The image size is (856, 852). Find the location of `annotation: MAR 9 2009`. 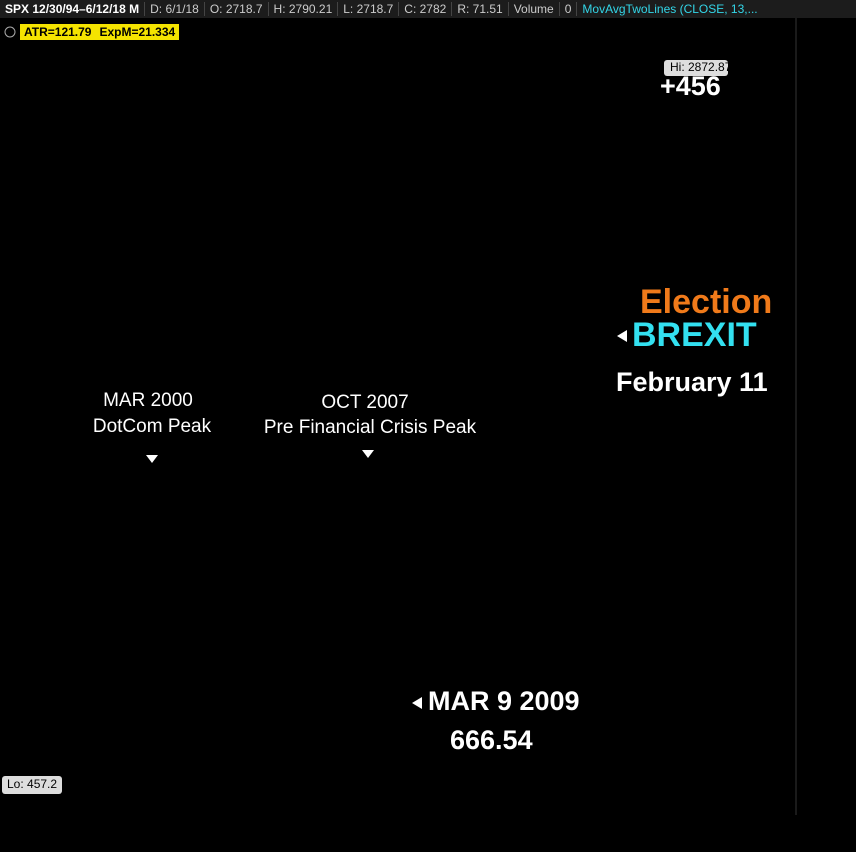

annotation: MAR 9 2009 is located at coordinates (504, 701).